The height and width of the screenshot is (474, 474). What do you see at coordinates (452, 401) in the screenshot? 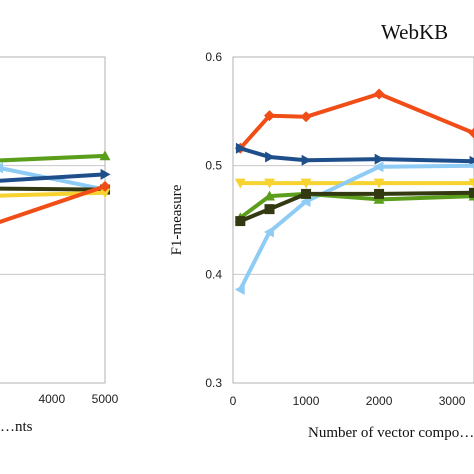
I see `right-x-tick-3: 3000` at bounding box center [452, 401].